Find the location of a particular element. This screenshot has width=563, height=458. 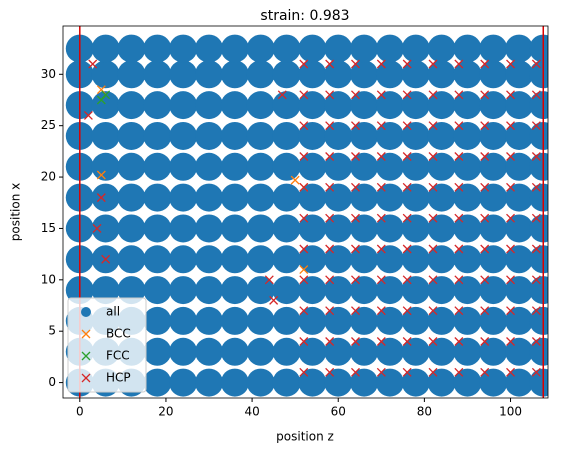

y-tick-label: 20 is located at coordinates (48, 177).